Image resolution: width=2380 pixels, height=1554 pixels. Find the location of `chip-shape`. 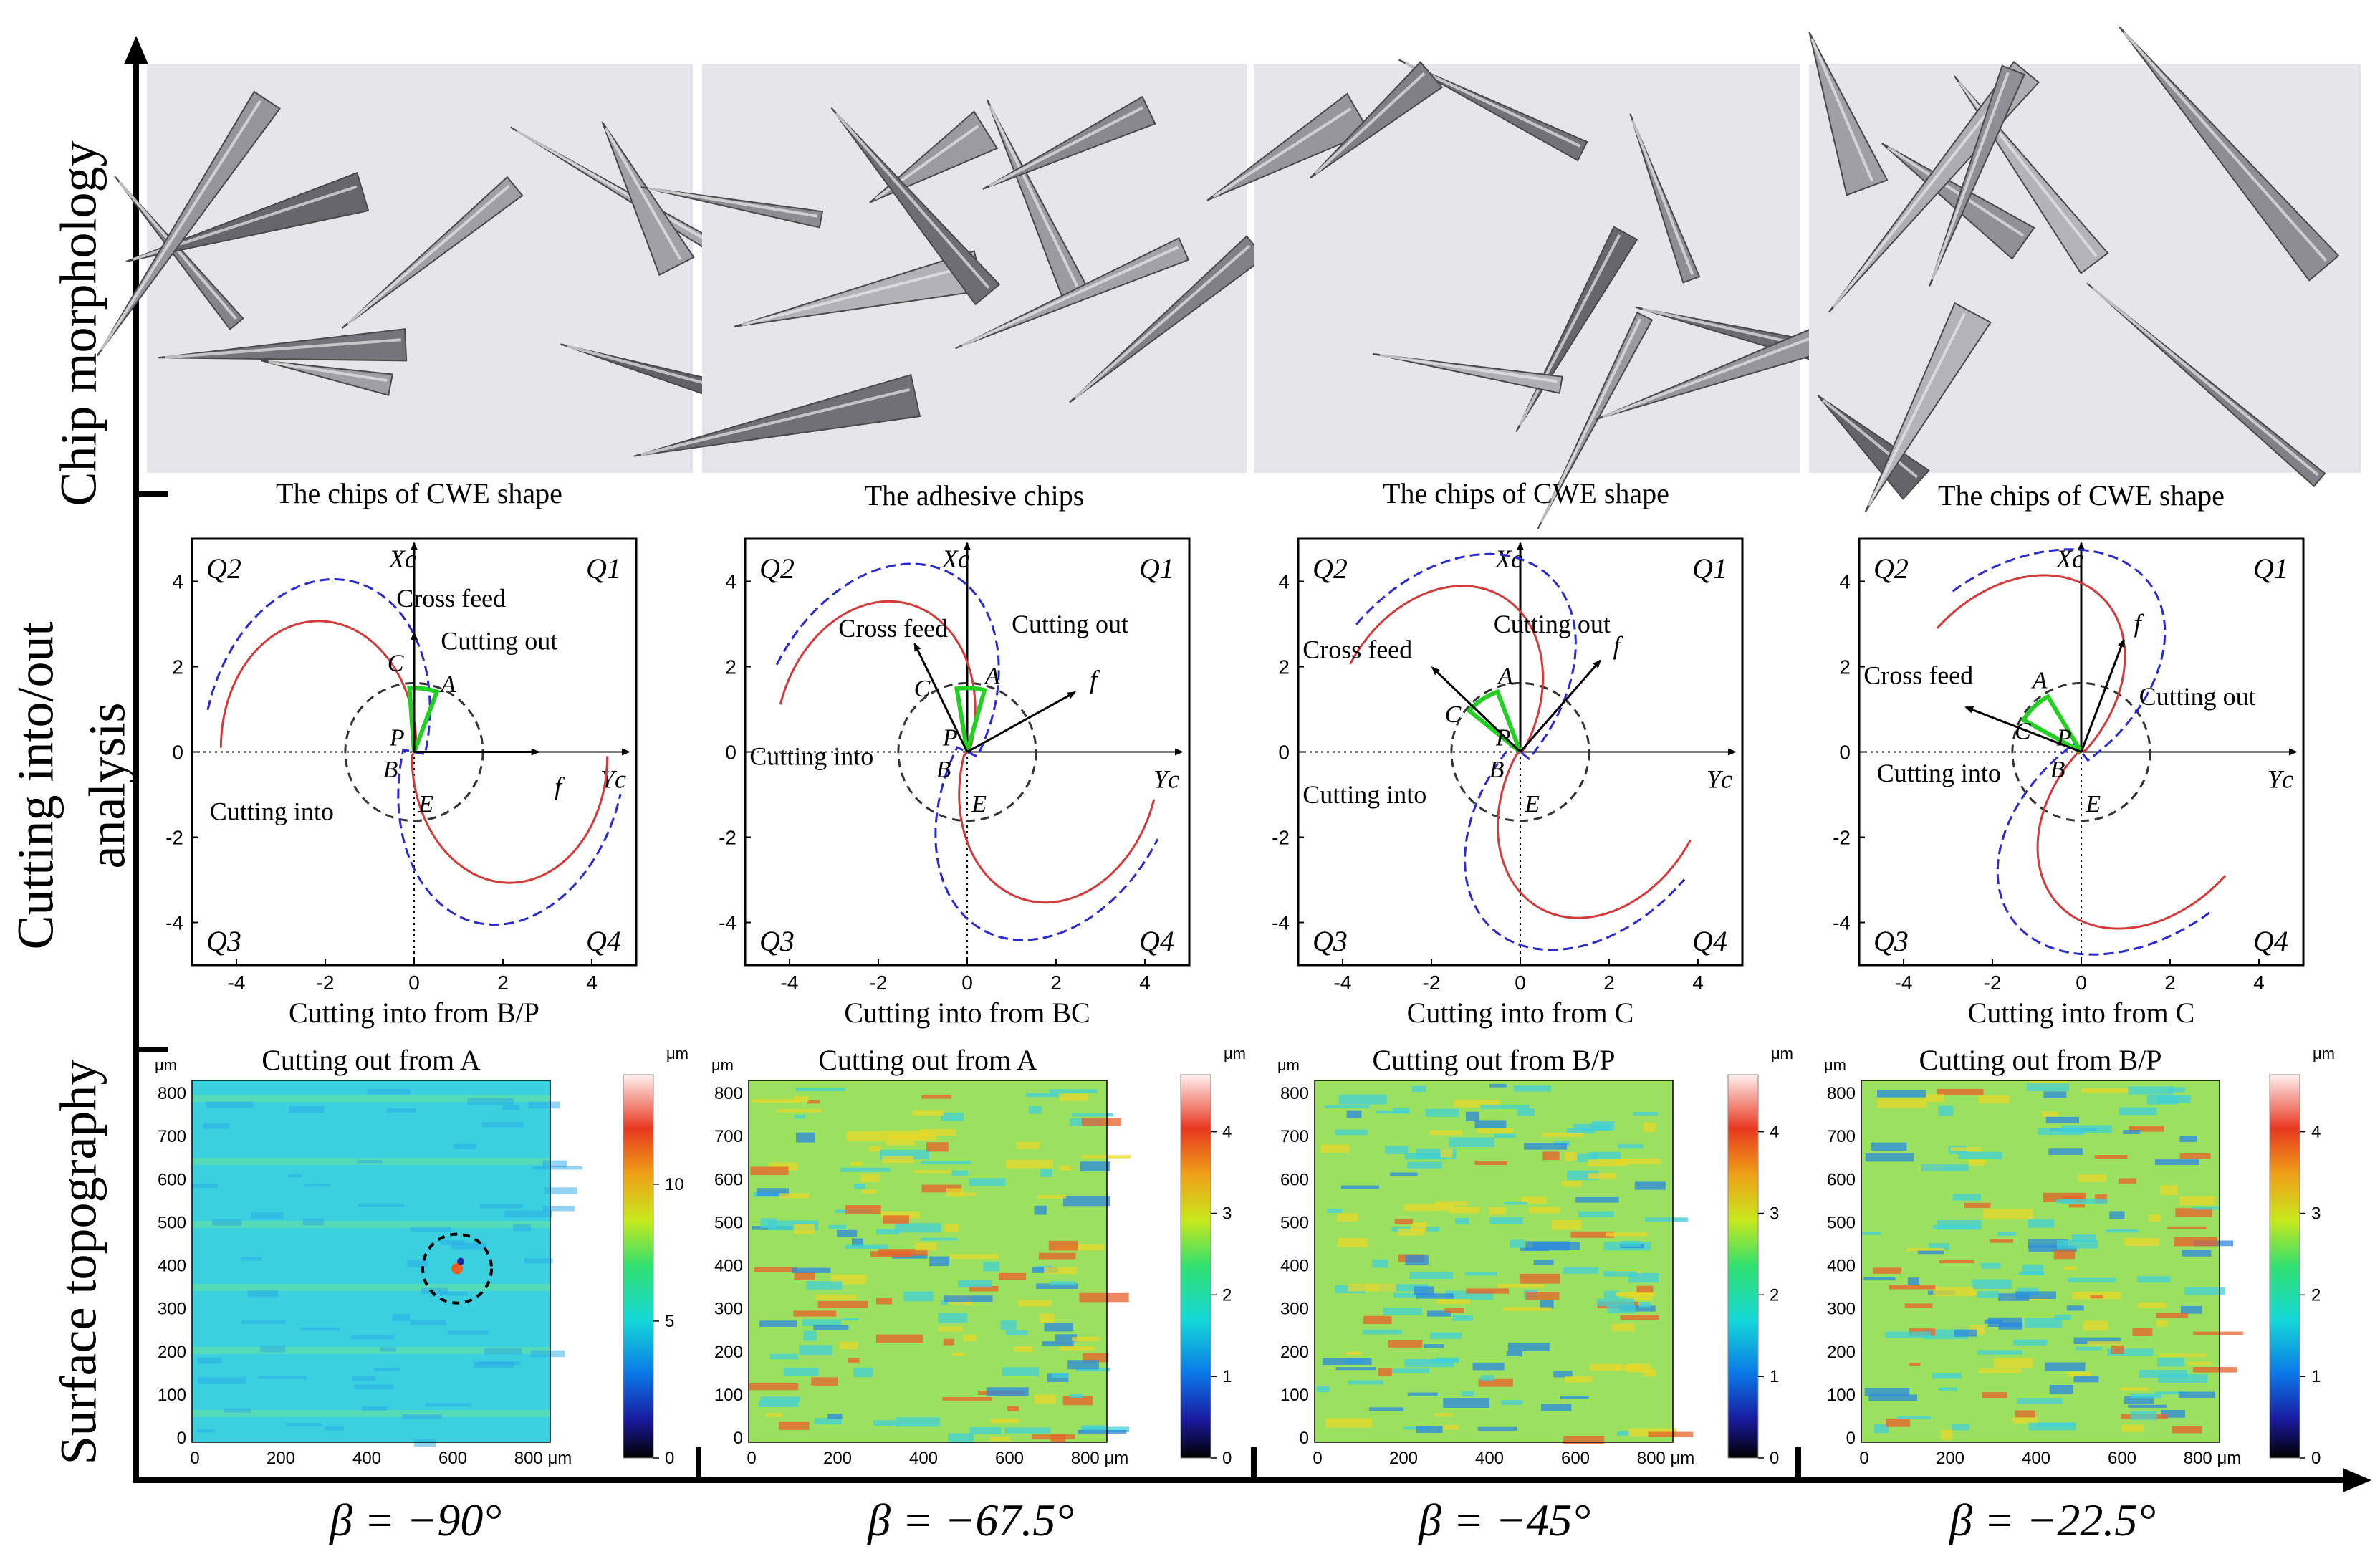

chip-shape is located at coordinates (188, 223).